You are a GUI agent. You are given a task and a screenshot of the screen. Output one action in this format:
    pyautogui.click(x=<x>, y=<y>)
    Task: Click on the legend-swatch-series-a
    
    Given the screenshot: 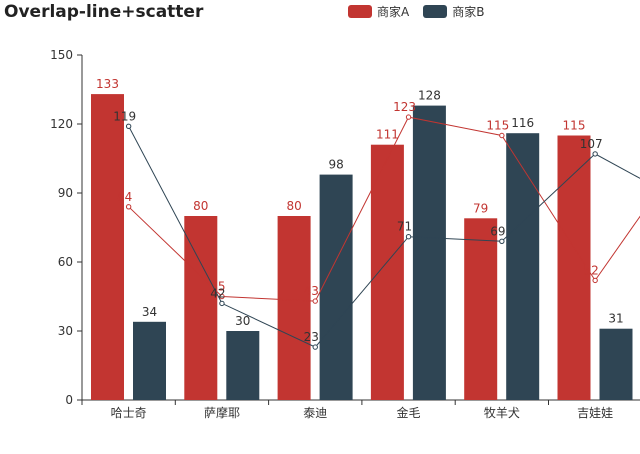 What is the action you would take?
    pyautogui.click(x=360, y=11)
    